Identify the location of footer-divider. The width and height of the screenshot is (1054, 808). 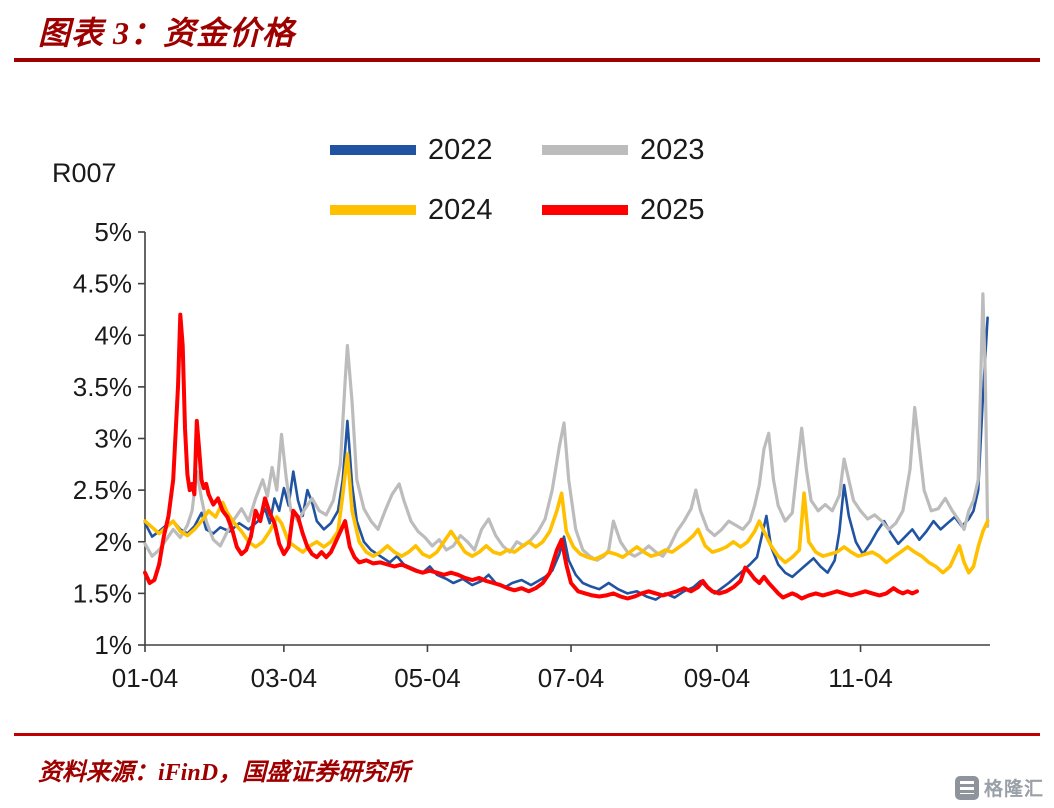
(527, 734).